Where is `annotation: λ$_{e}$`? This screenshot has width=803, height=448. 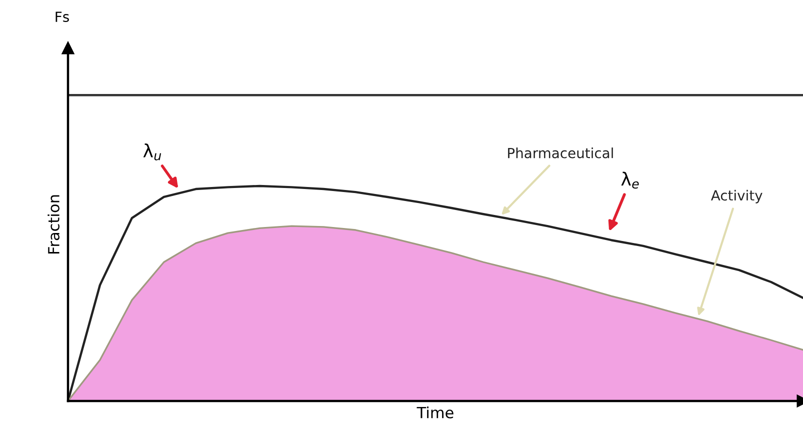 annotation: λ$_{e}$ is located at coordinates (630, 180).